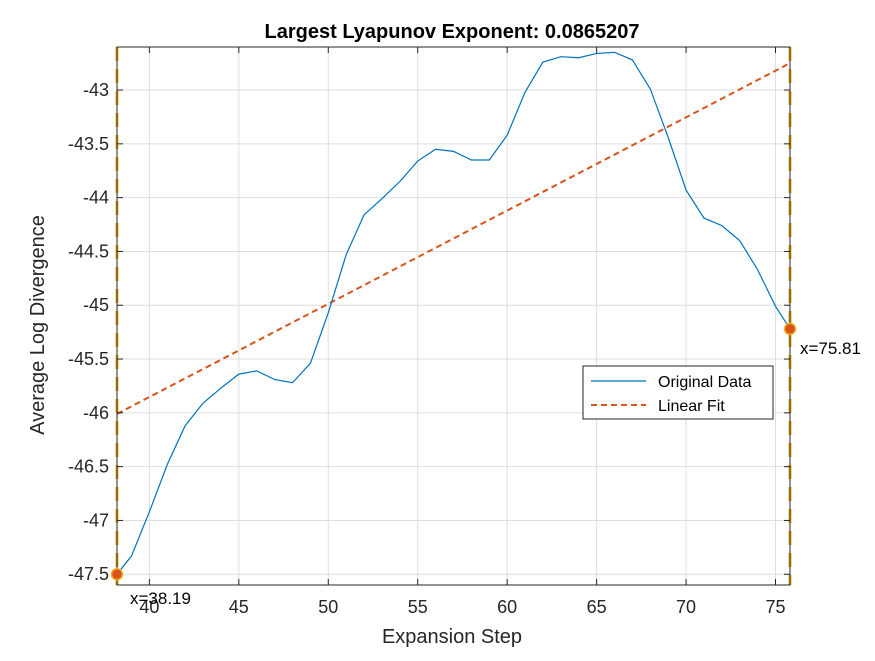  I want to click on y-tick-label: -45, so click(96, 305).